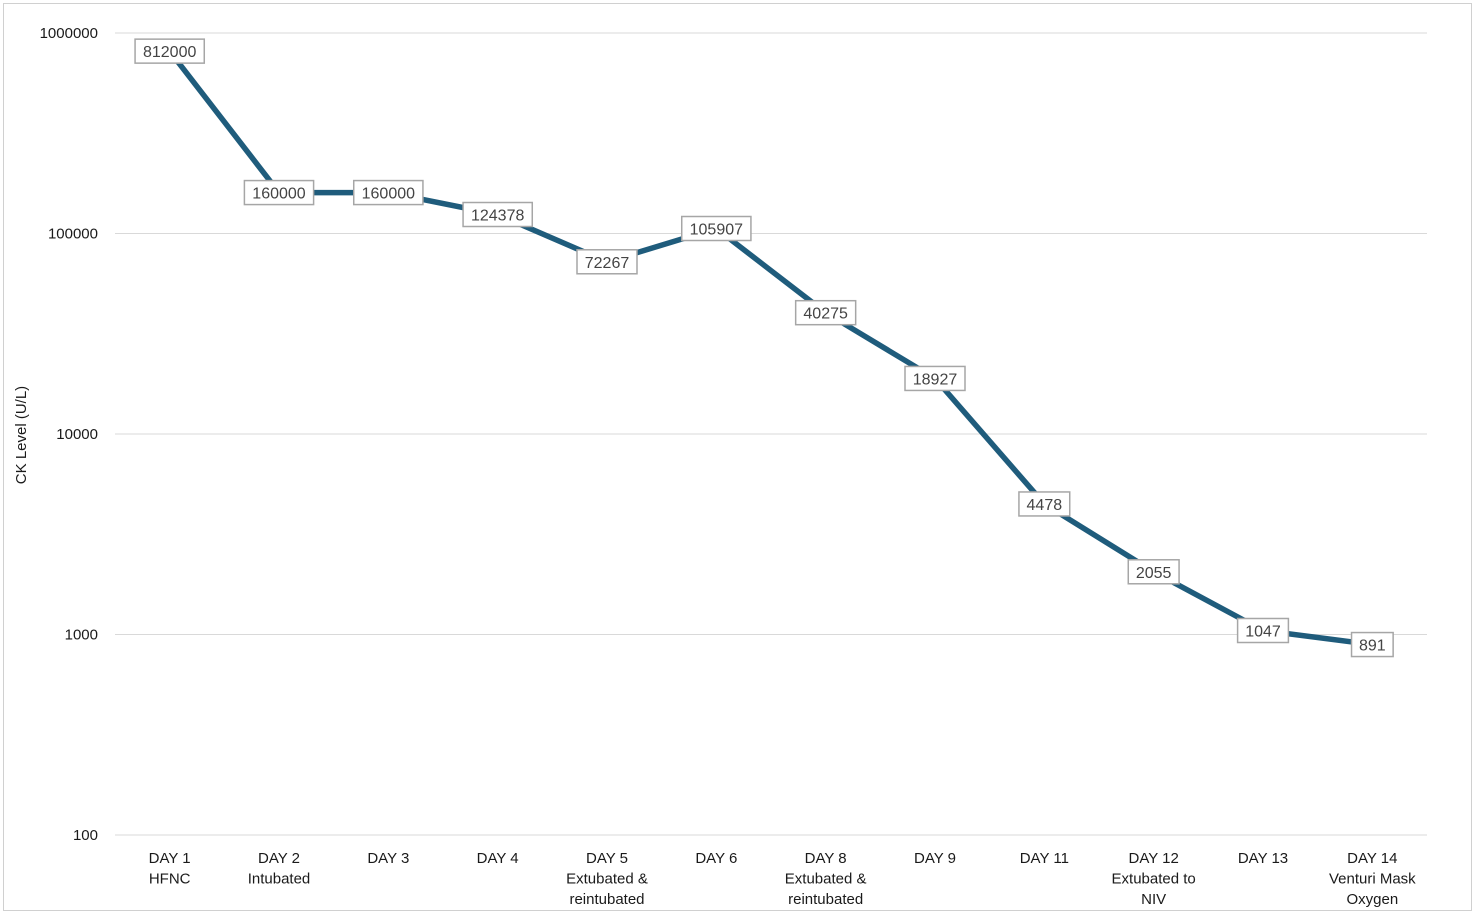 This screenshot has height=916, width=1477. What do you see at coordinates (81, 635) in the screenshot?
I see `y-tick-label: 1000` at bounding box center [81, 635].